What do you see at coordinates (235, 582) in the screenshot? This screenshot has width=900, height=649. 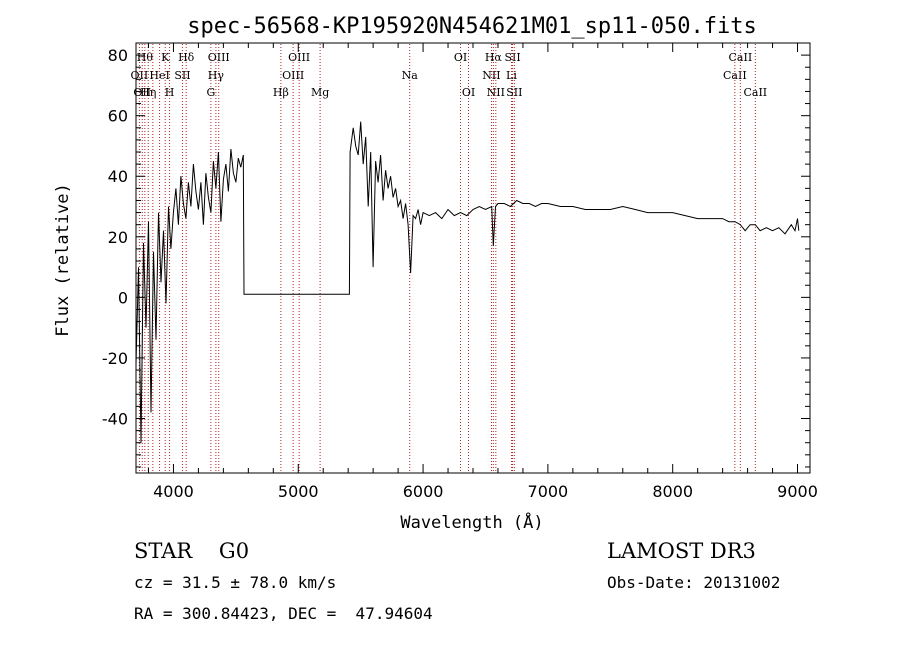 I see `redshift-text: cz = 31.5 ± 78.0 km/s` at bounding box center [235, 582].